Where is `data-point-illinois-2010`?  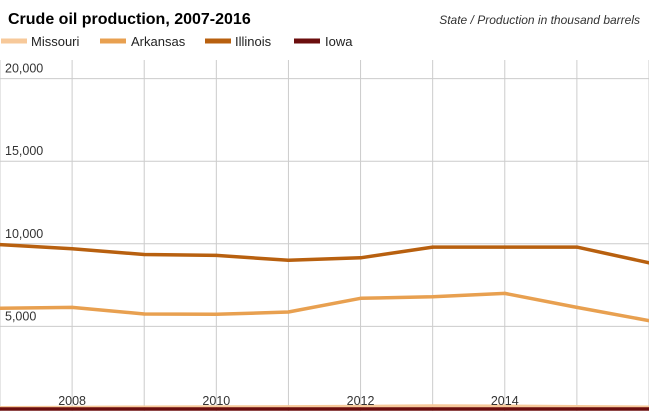
data-point-illinois-2010 is located at coordinates (216, 255).